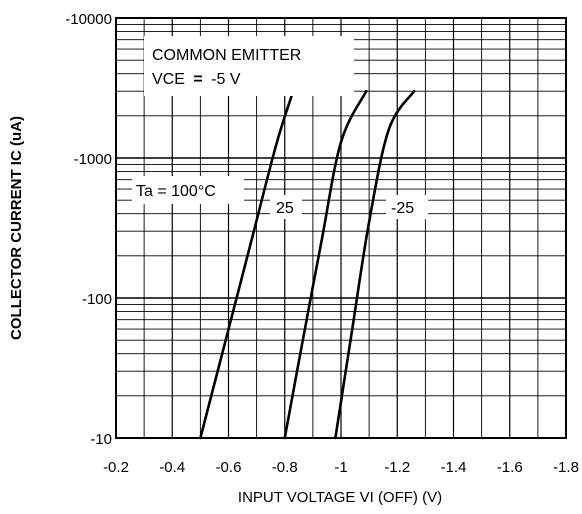 The width and height of the screenshot is (582, 514). What do you see at coordinates (229, 467) in the screenshot?
I see `x-tick-label: -0.6` at bounding box center [229, 467].